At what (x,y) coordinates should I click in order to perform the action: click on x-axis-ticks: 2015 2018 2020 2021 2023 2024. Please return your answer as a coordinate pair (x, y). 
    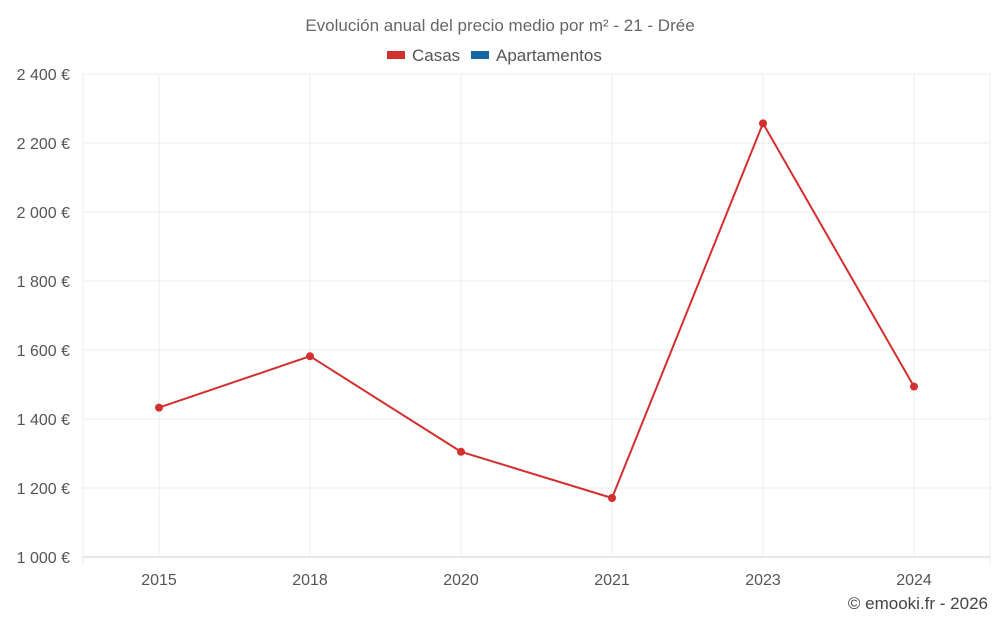
    Looking at the image, I should click on (536, 580).